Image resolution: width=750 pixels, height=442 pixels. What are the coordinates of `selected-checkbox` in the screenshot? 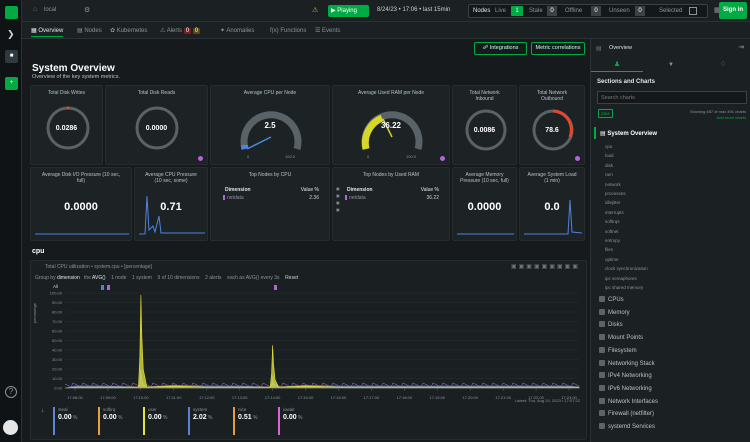 It's located at (693, 11).